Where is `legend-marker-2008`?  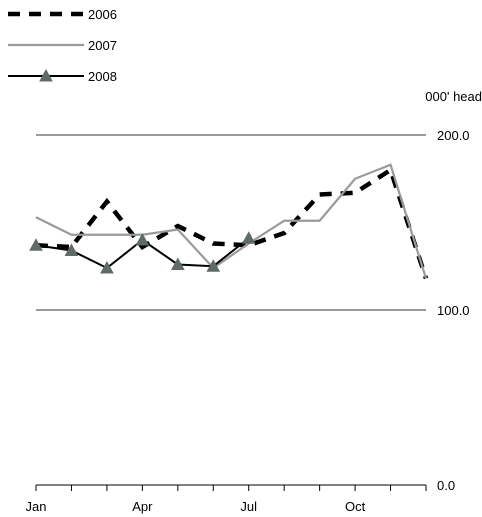
legend-marker-2008 is located at coordinates (46, 75).